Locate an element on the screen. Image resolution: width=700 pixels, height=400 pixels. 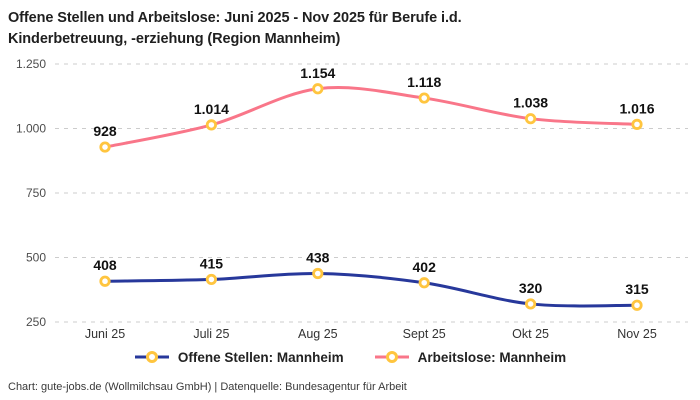
svg-text: 750 is located at coordinates (36, 193).